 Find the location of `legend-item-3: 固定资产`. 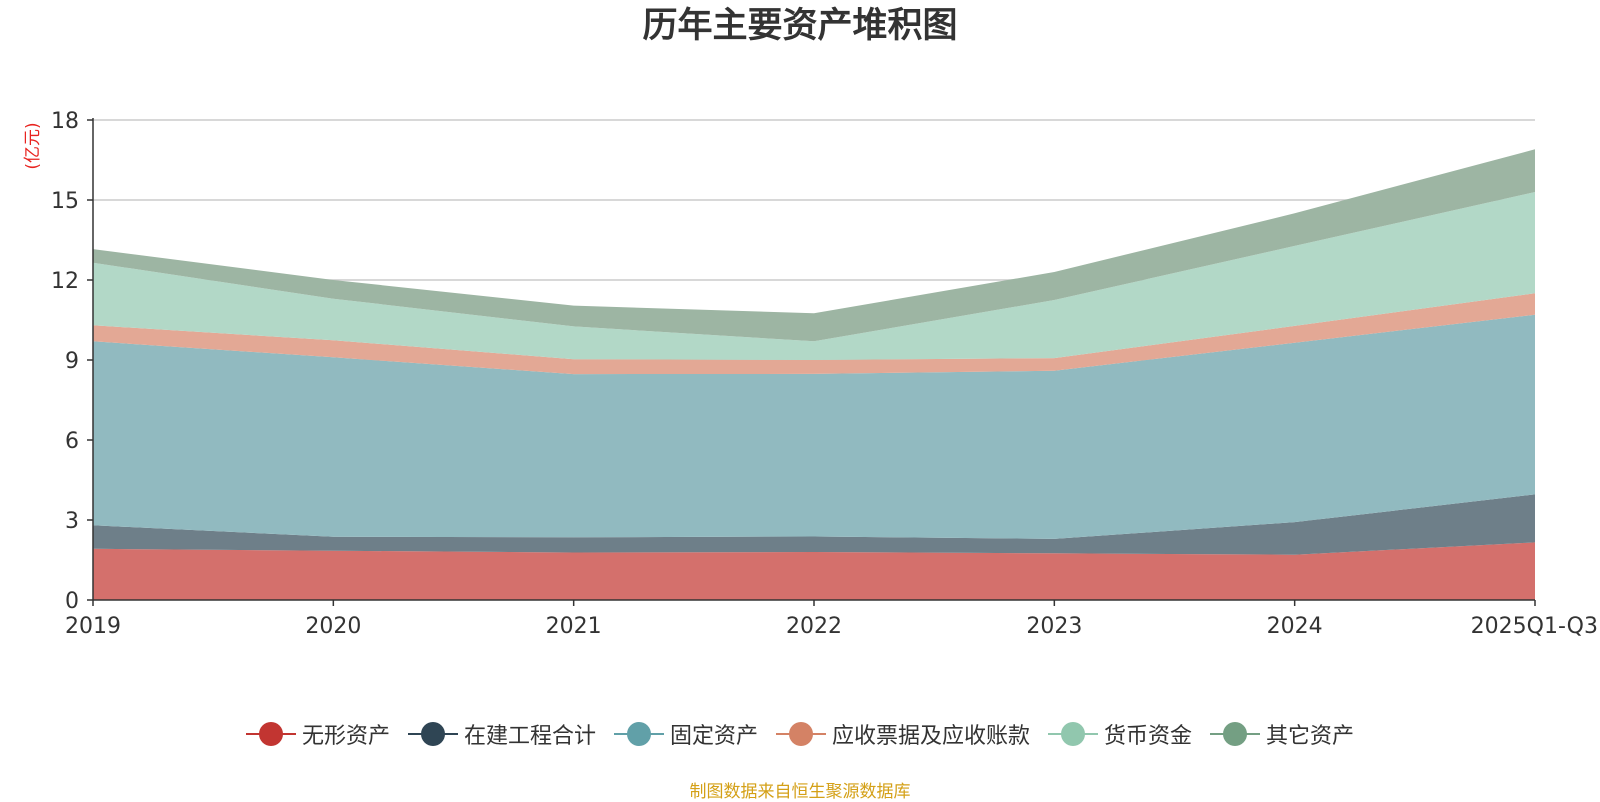

legend-item-3: 固定资产 is located at coordinates (685, 734).